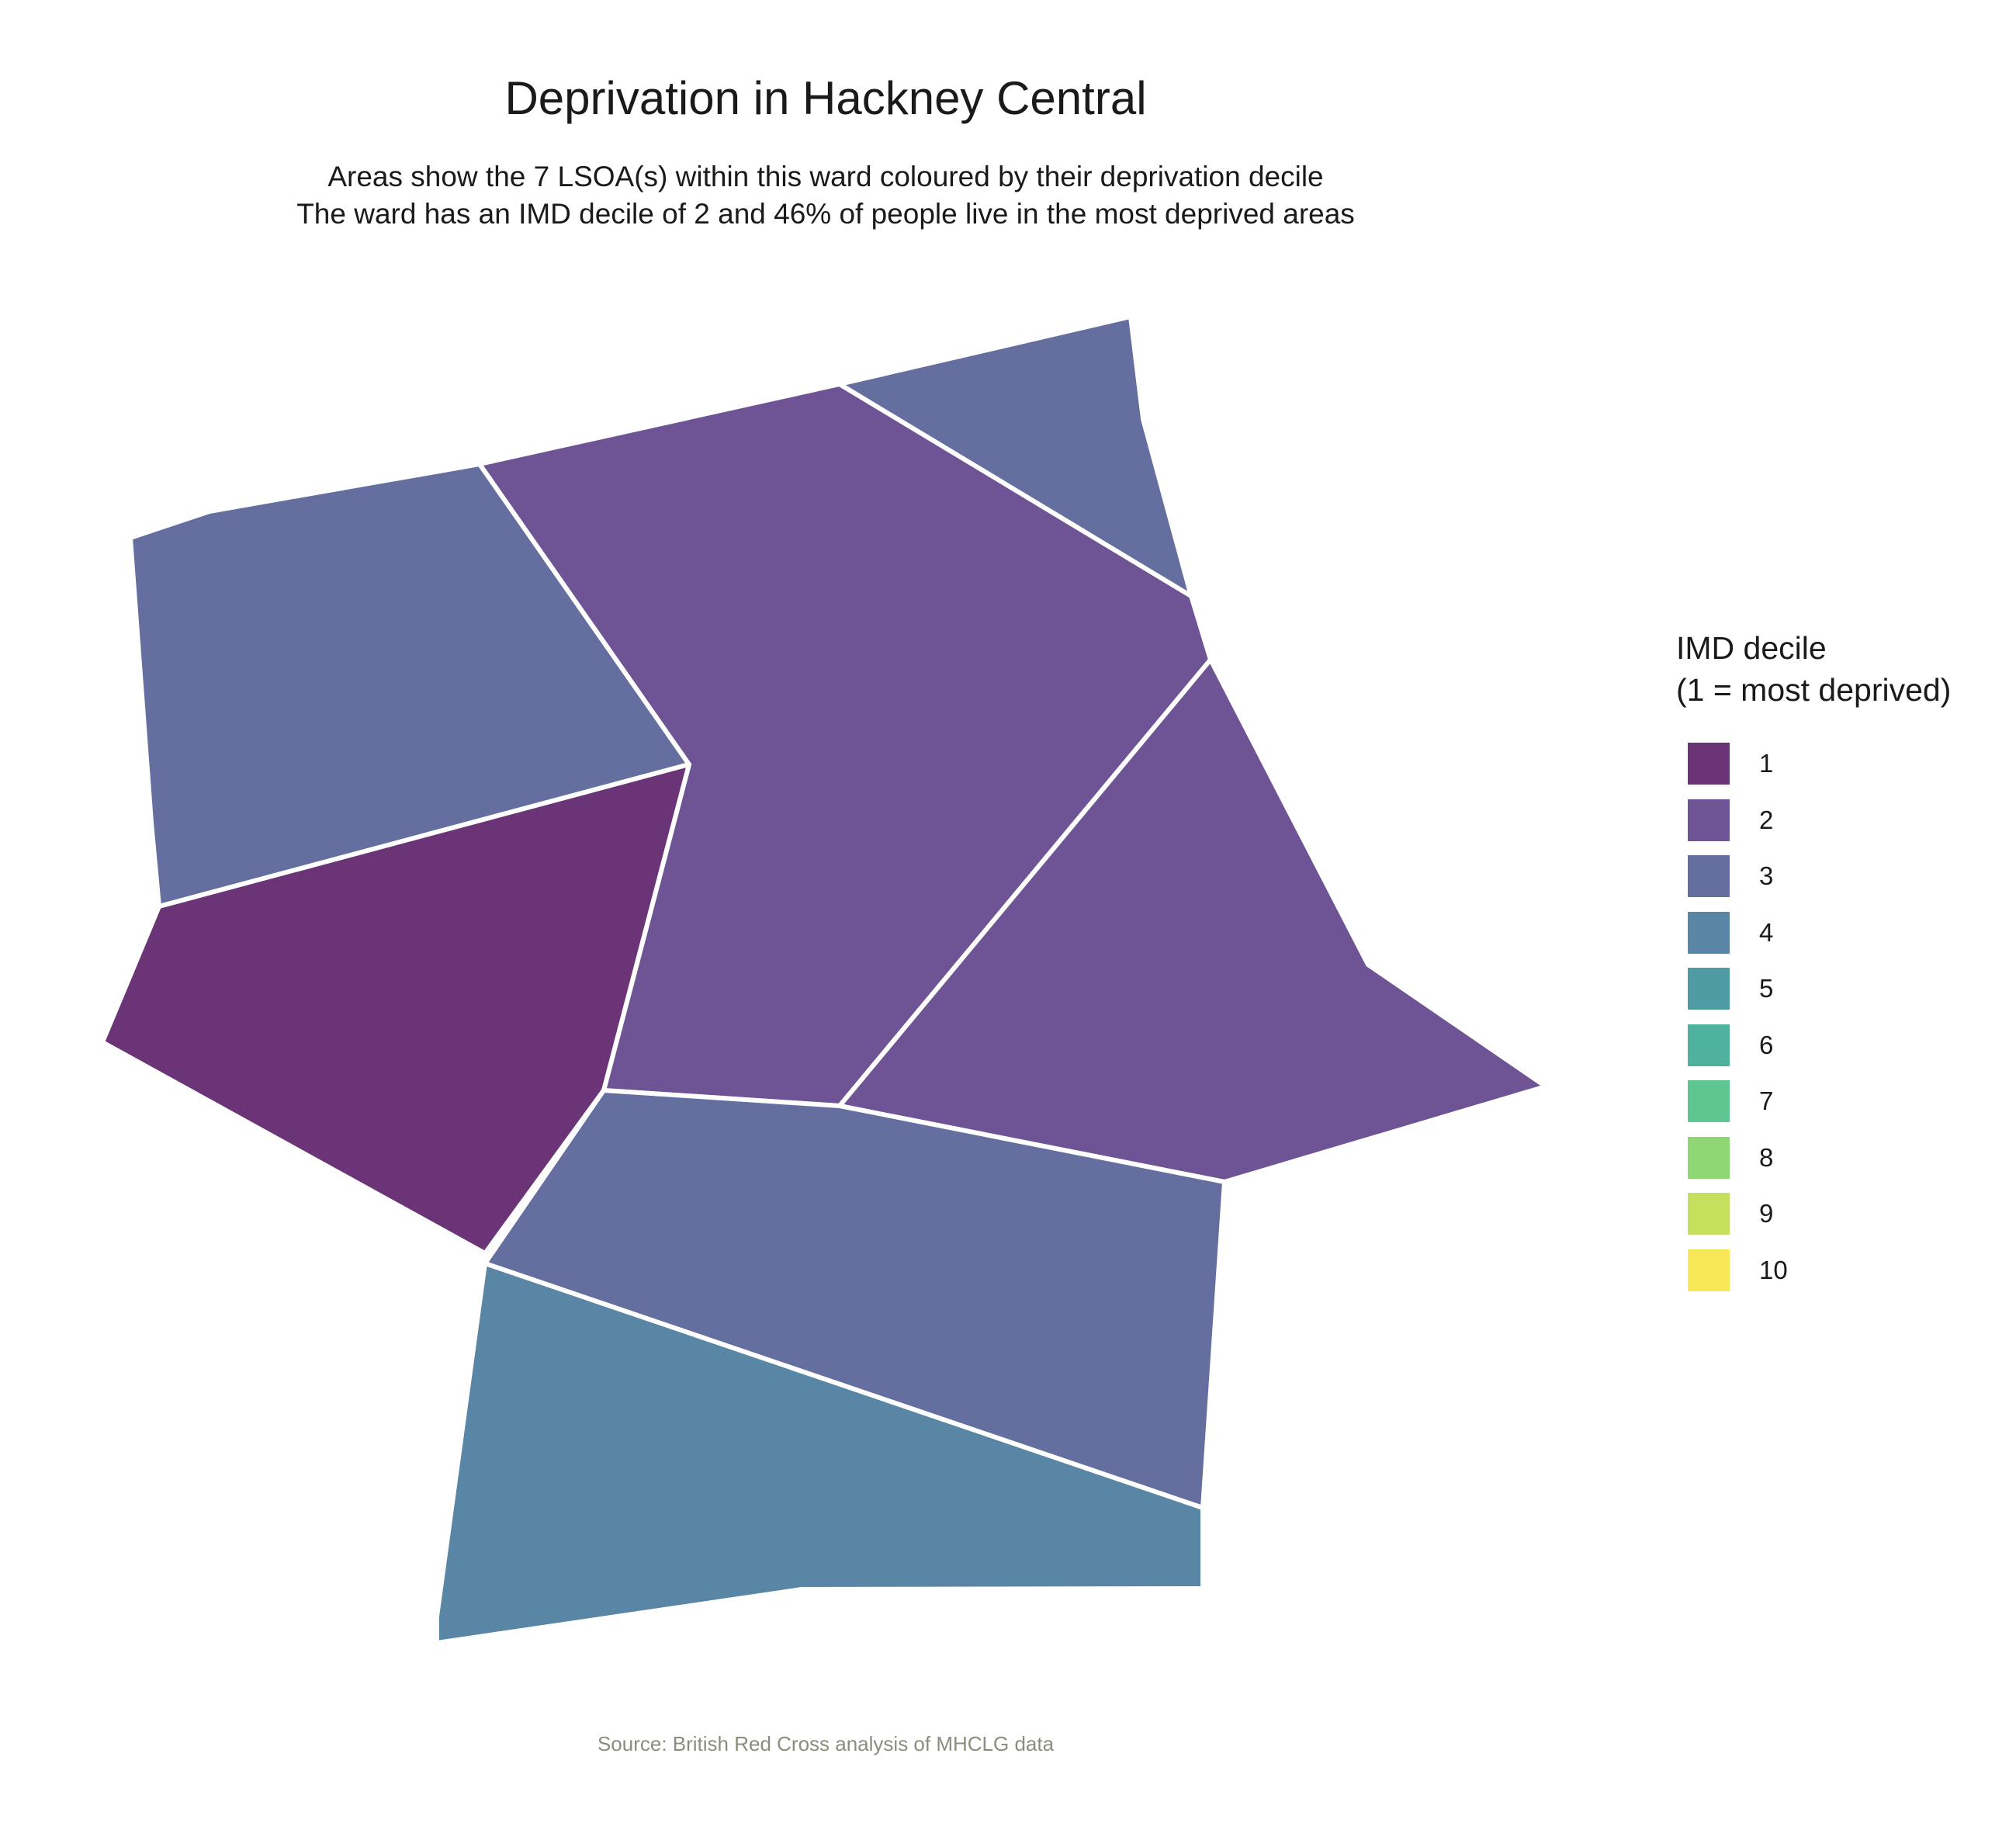  Describe the element at coordinates (1774, 1269) in the screenshot. I see `legend-label: 10` at that location.